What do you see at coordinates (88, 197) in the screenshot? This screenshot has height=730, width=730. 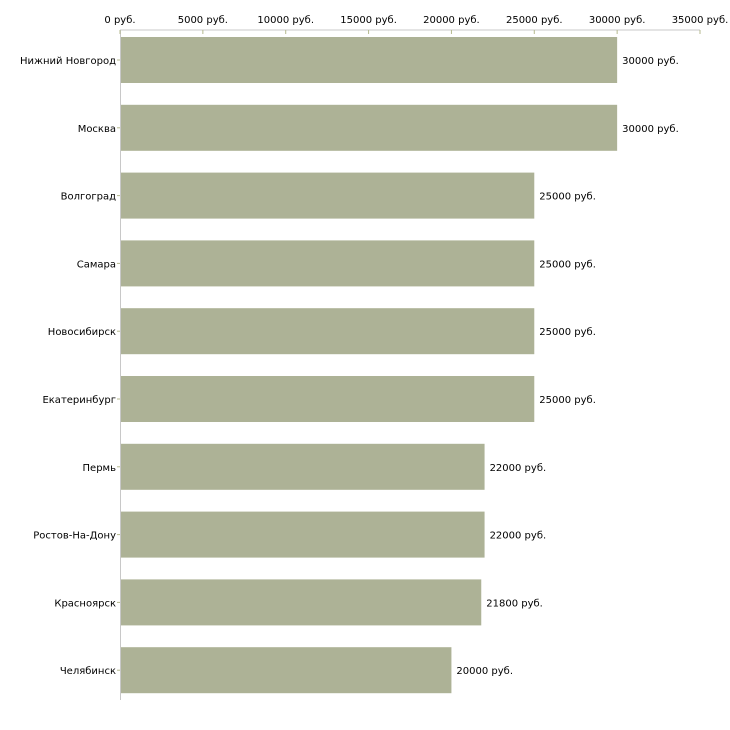 I see `category-label: Волгоград` at bounding box center [88, 197].